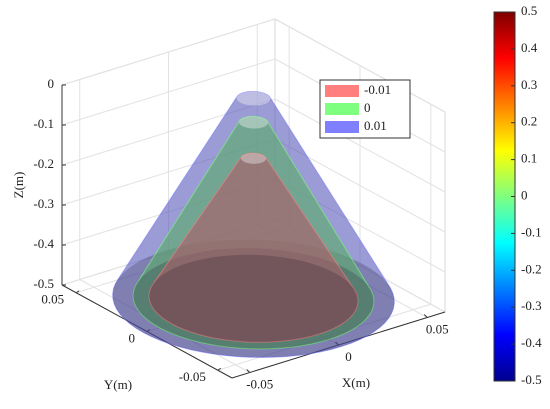  Describe the element at coordinates (43, 203) in the screenshot. I see `z-tick-label: -0.3` at that location.